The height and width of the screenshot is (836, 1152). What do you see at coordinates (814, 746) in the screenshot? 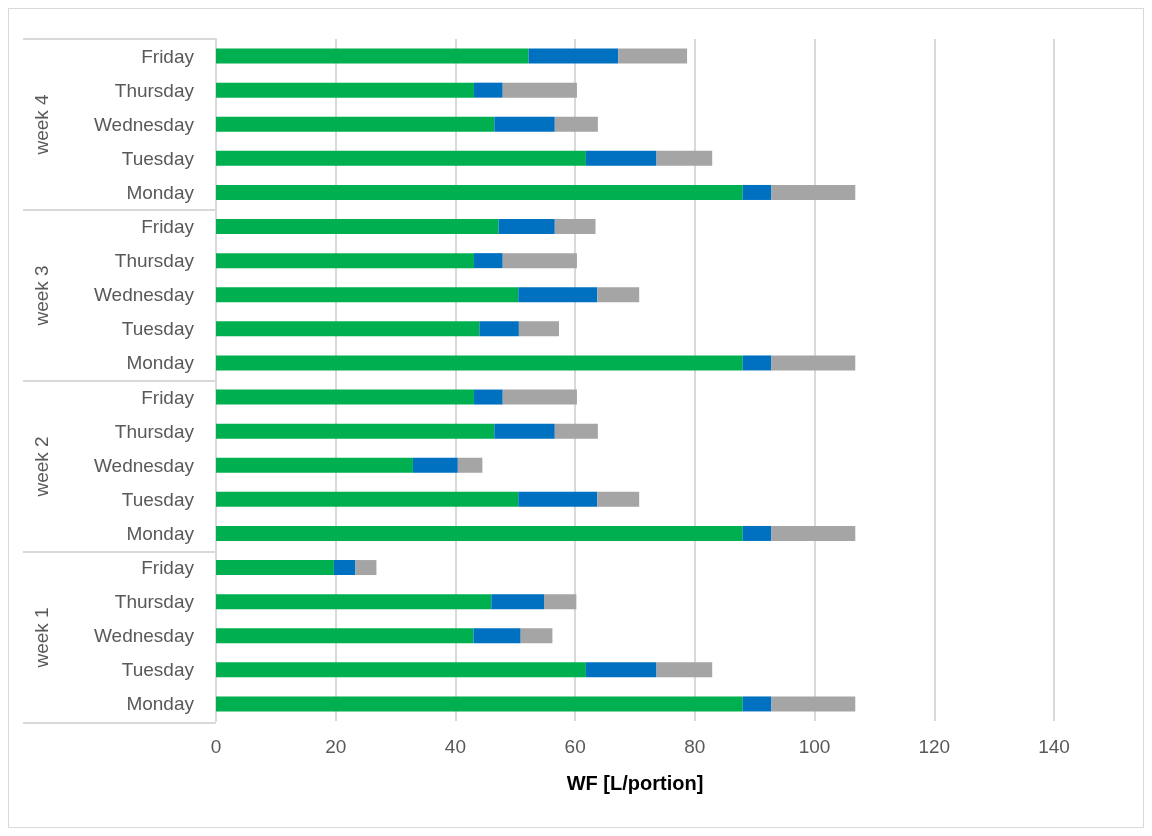
I see `x-tick-label: 100` at bounding box center [814, 746].